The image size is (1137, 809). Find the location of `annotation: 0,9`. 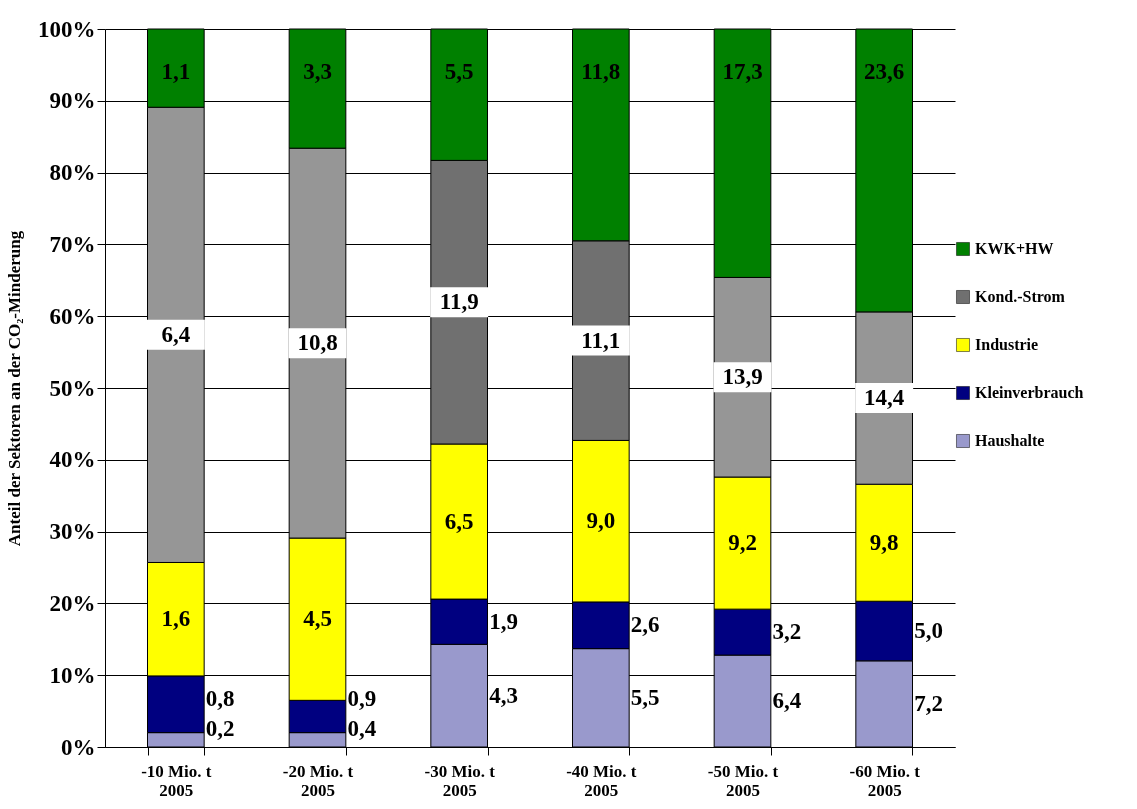

annotation: 0,9 is located at coordinates (362, 698).